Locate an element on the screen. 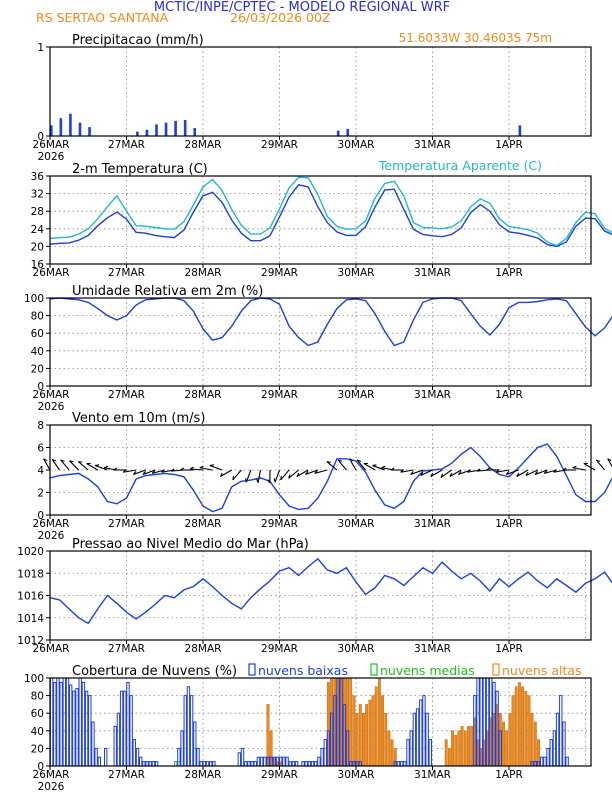  legend-item-2: nuvens altas is located at coordinates (542, 670).